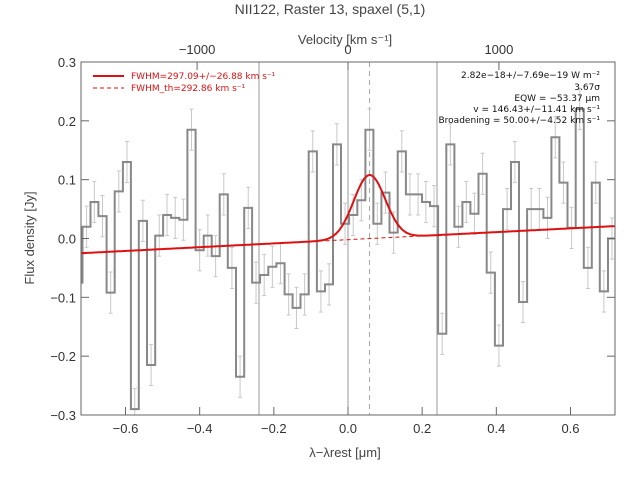  What do you see at coordinates (197, 49) in the screenshot?
I see `x2-tick-label: −1000` at bounding box center [197, 49].